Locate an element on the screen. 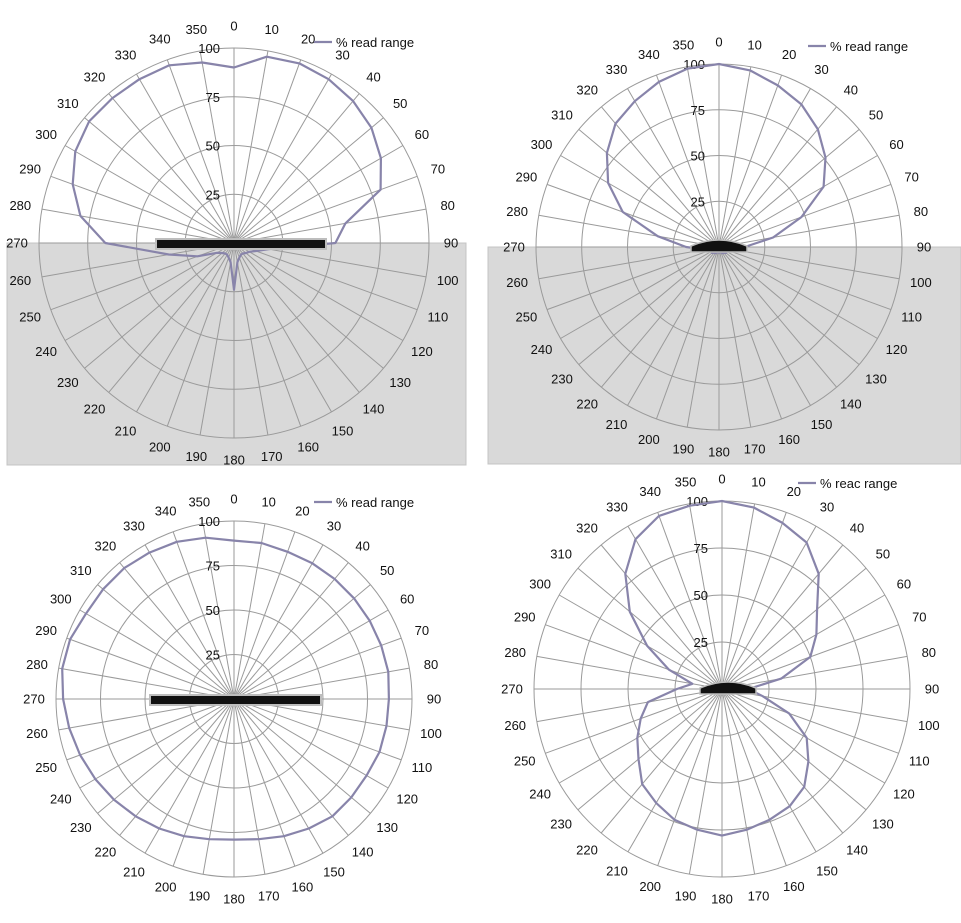 This screenshot has height=923, width=961. angle-tick-label: 100 is located at coordinates (431, 733).